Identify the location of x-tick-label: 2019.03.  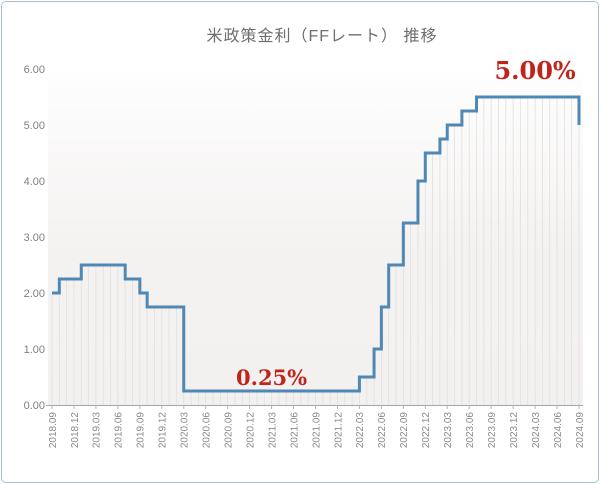
(97, 430).